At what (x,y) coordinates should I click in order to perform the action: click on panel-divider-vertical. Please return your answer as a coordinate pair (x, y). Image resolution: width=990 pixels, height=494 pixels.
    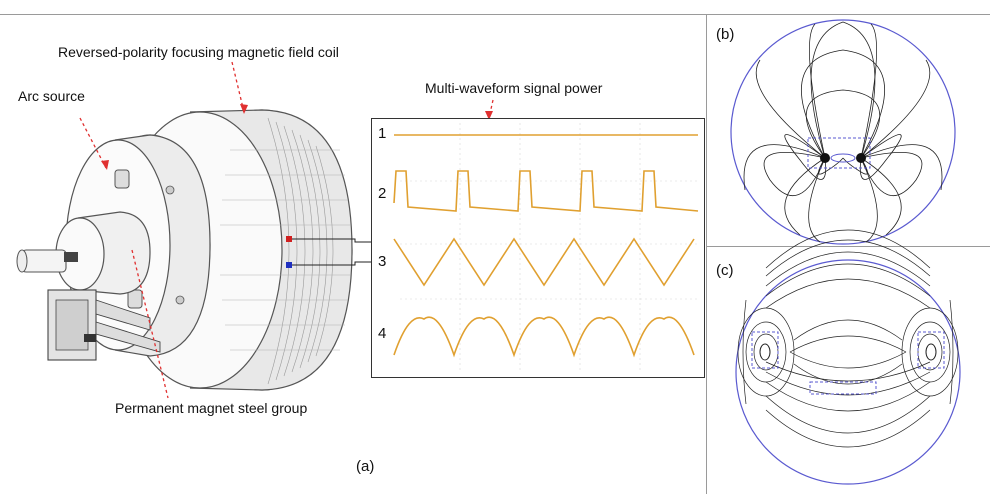
    Looking at the image, I should click on (706, 254).